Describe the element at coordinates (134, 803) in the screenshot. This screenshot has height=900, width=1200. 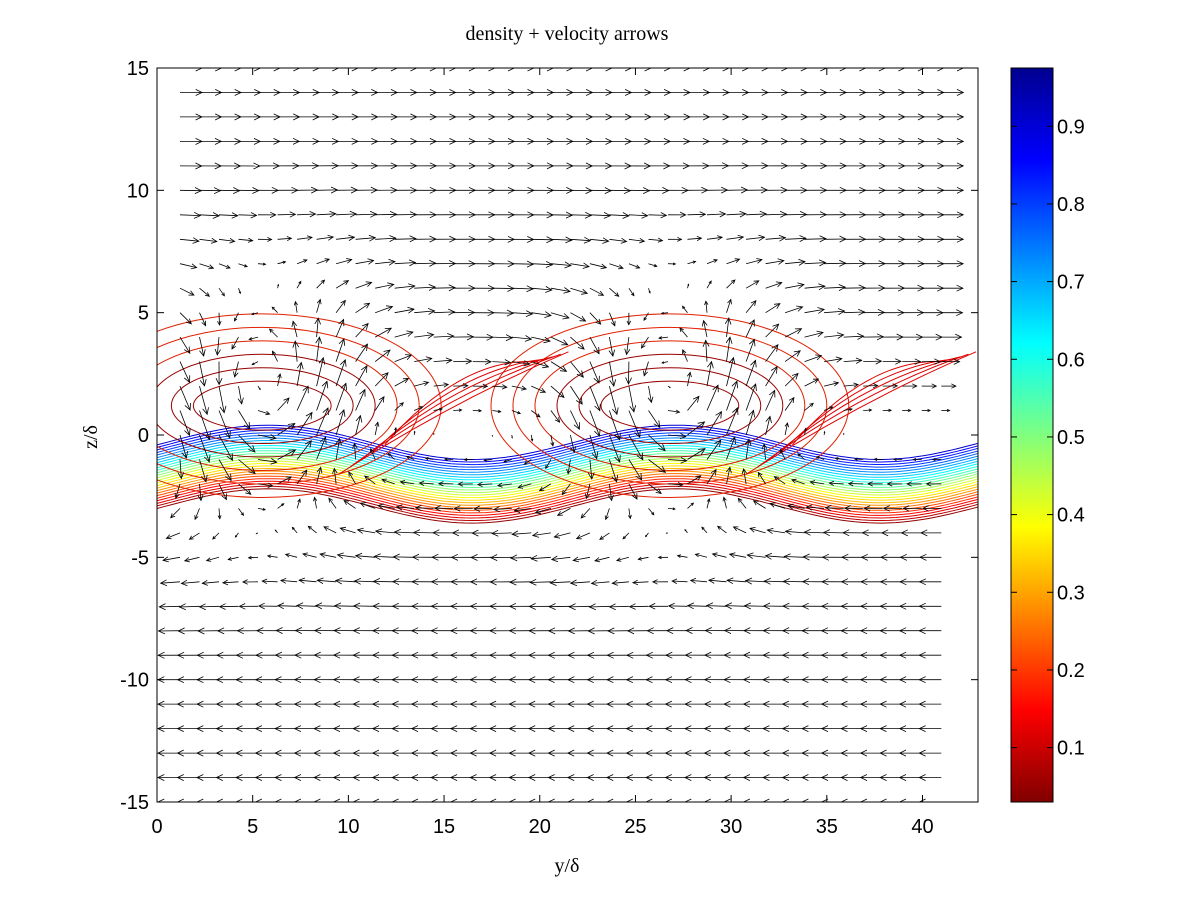
I see `y-tick-label: -15` at that location.